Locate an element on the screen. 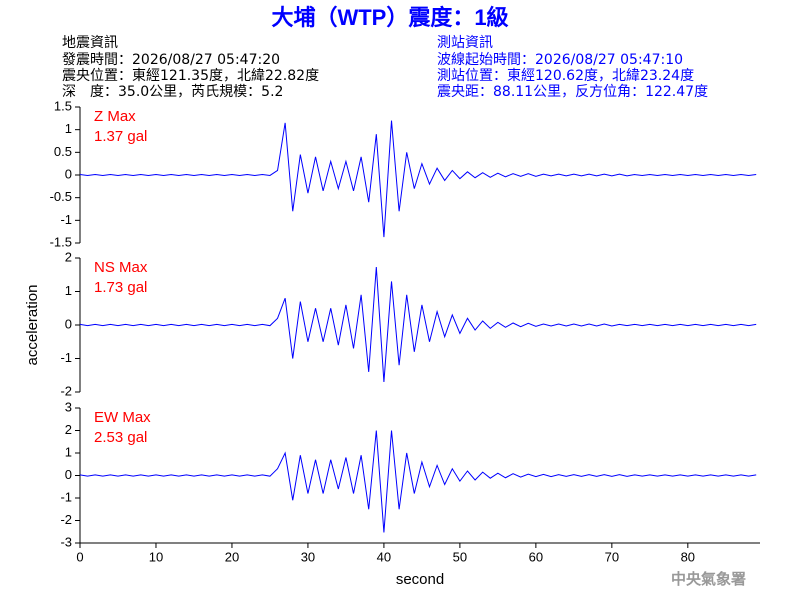 This screenshot has width=800, height=600. x-axis-label: second is located at coordinates (420, 579).